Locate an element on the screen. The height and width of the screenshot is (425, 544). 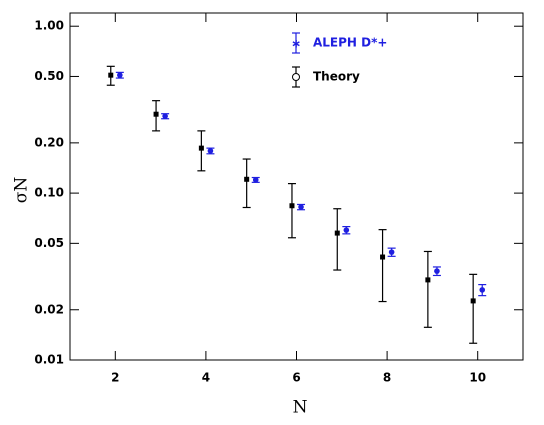
x-tick-label: 4 is located at coordinates (206, 378).